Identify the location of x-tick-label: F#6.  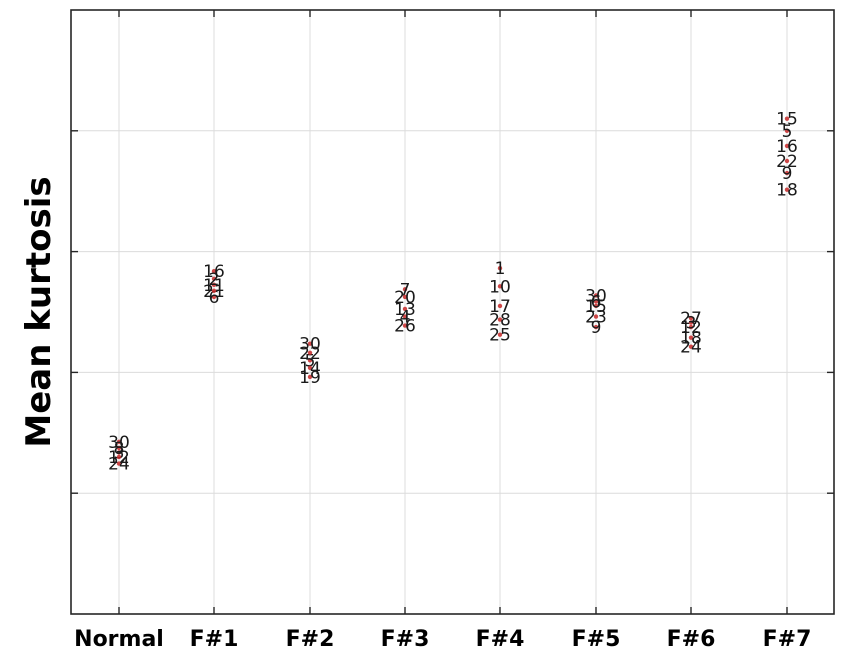
(691, 639).